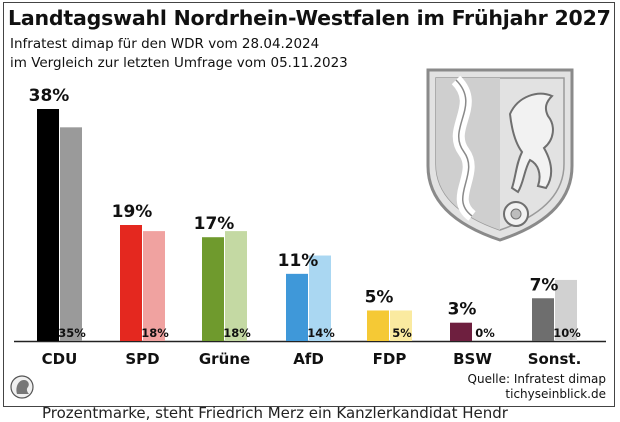  I want to click on publisher-logo-icon, so click(22, 387).